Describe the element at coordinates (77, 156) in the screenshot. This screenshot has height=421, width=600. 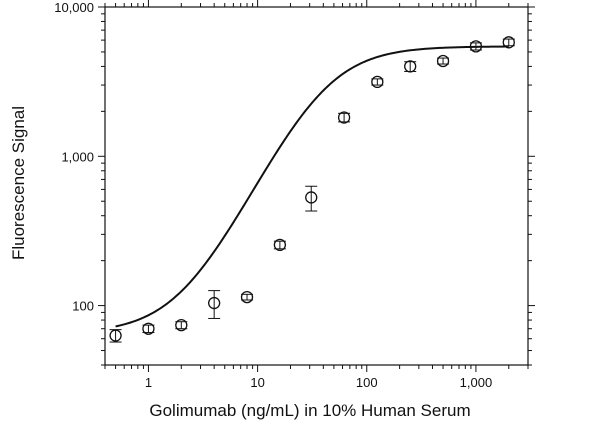
I see `y-tick-label: 1,000` at that location.